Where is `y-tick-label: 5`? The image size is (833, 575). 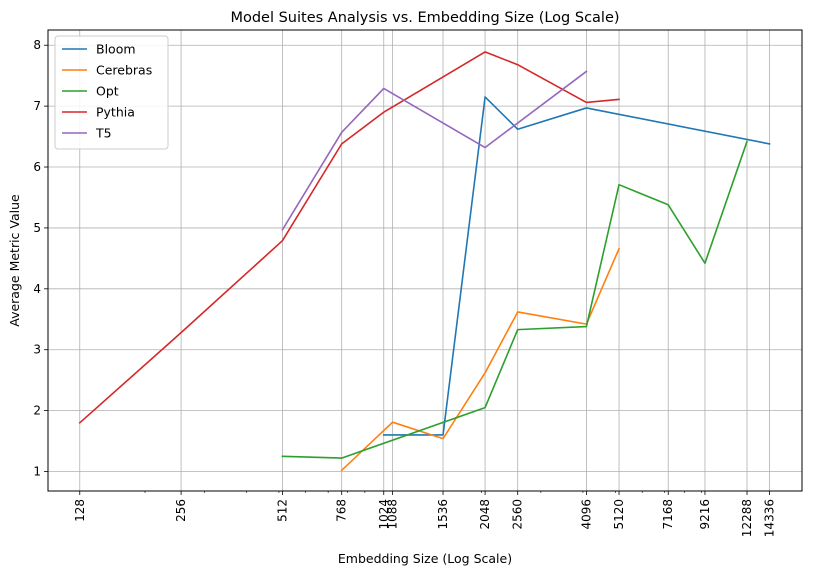
y-tick-label: 5 is located at coordinates (37, 228).